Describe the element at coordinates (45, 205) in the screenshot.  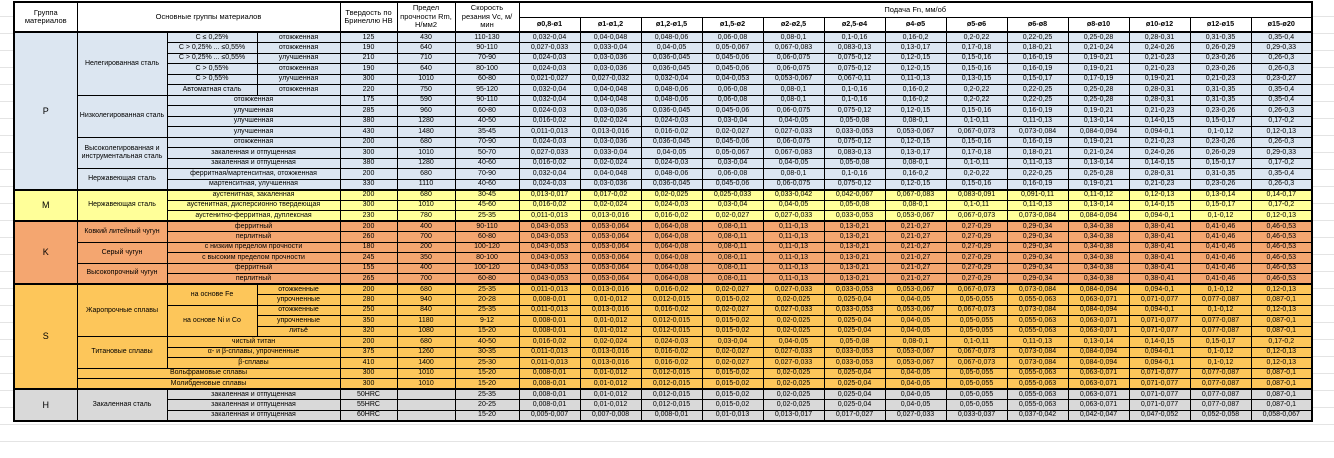
I see `group-letter-cell: M` at that location.